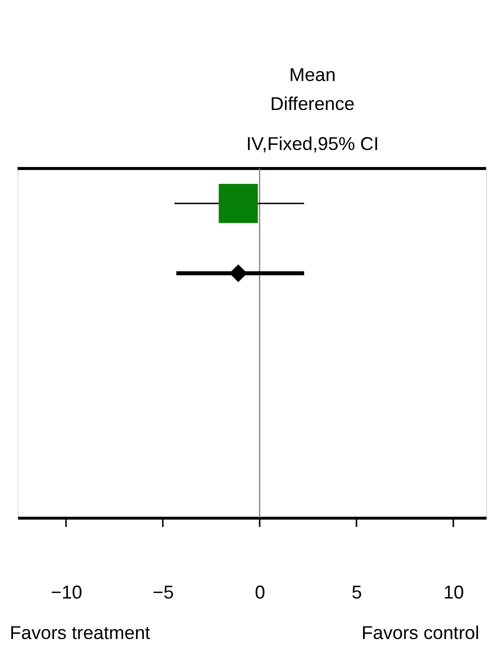 The height and width of the screenshot is (668, 489). I want to click on chart-title: Mean Difference, so click(312, 89).